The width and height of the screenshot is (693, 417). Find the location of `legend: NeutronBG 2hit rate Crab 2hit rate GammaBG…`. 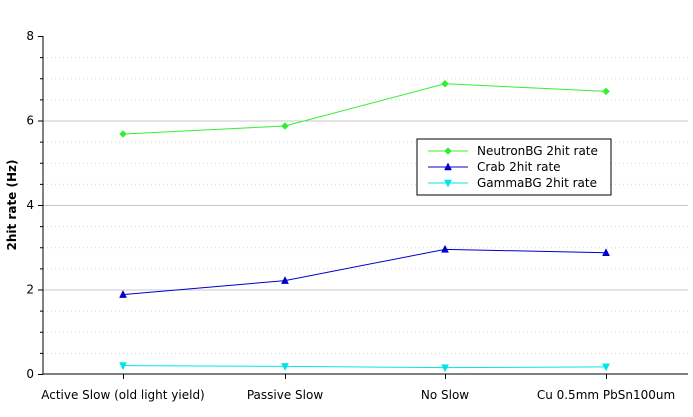

legend: NeutronBG 2hit rate Crab 2hit rate GammaBG… is located at coordinates (514, 167).